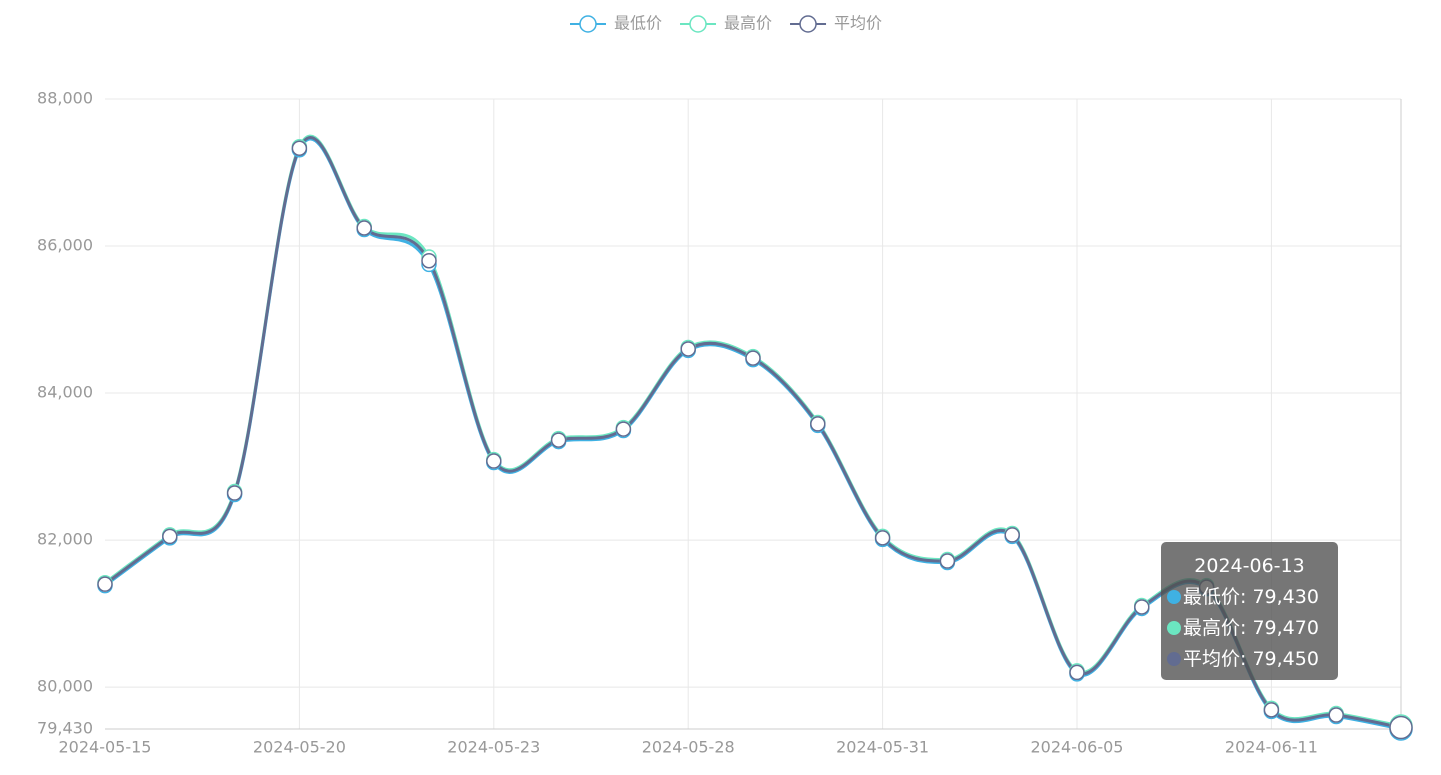  I want to click on tooltip-text: 最低价: 79,430, so click(1251, 597).